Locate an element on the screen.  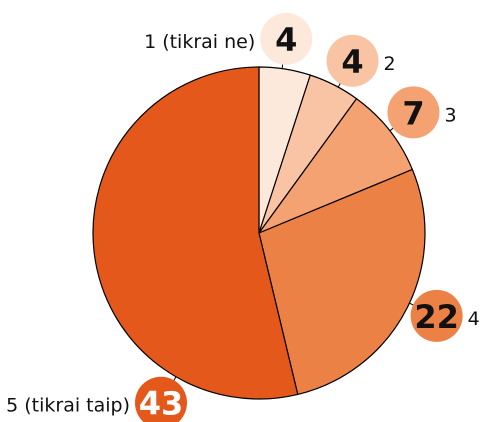
pie-slice is located at coordinates (335, 166).